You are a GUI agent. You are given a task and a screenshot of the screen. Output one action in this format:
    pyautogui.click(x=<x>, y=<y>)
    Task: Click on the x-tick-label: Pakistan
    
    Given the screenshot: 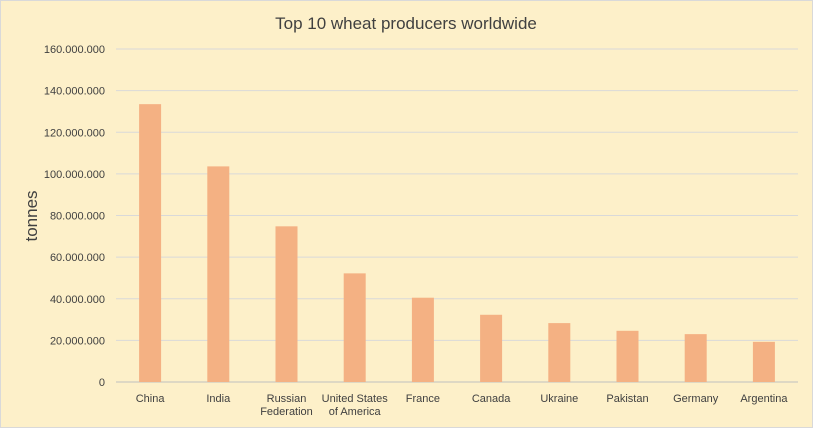 What is the action you would take?
    pyautogui.click(x=627, y=399)
    